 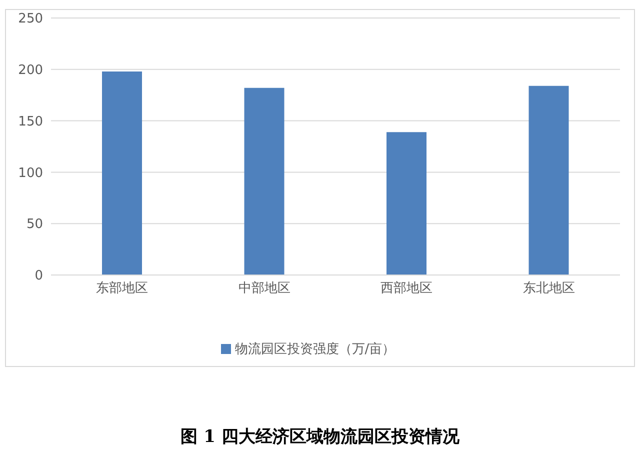 What do you see at coordinates (122, 288) in the screenshot?
I see `x-tick-label: 东部地区` at bounding box center [122, 288].